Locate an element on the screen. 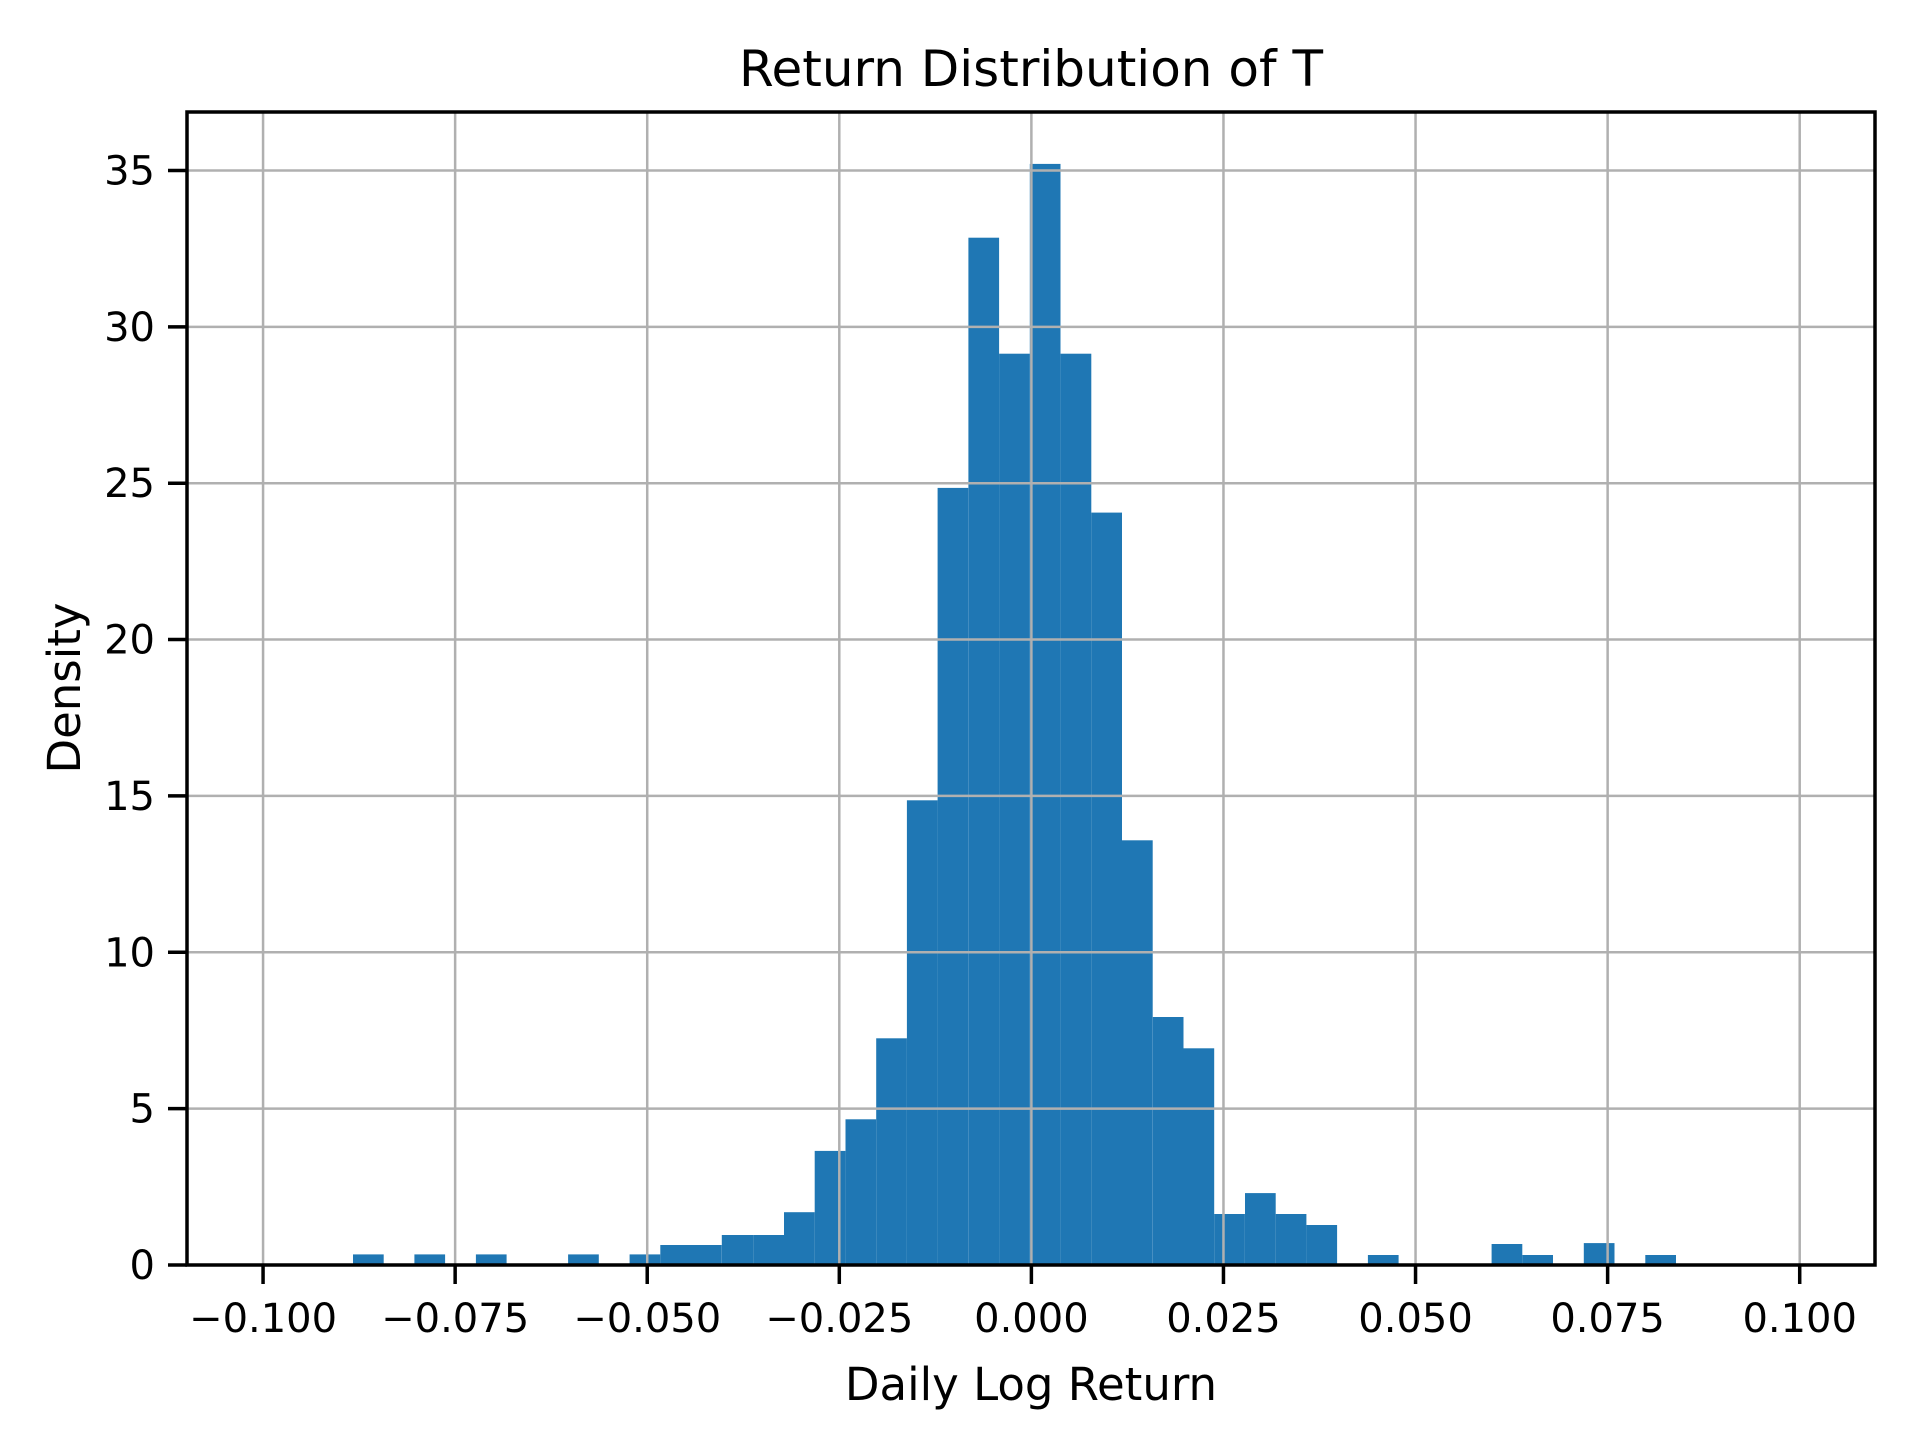  y-axis-label: Density is located at coordinates (64, 687).